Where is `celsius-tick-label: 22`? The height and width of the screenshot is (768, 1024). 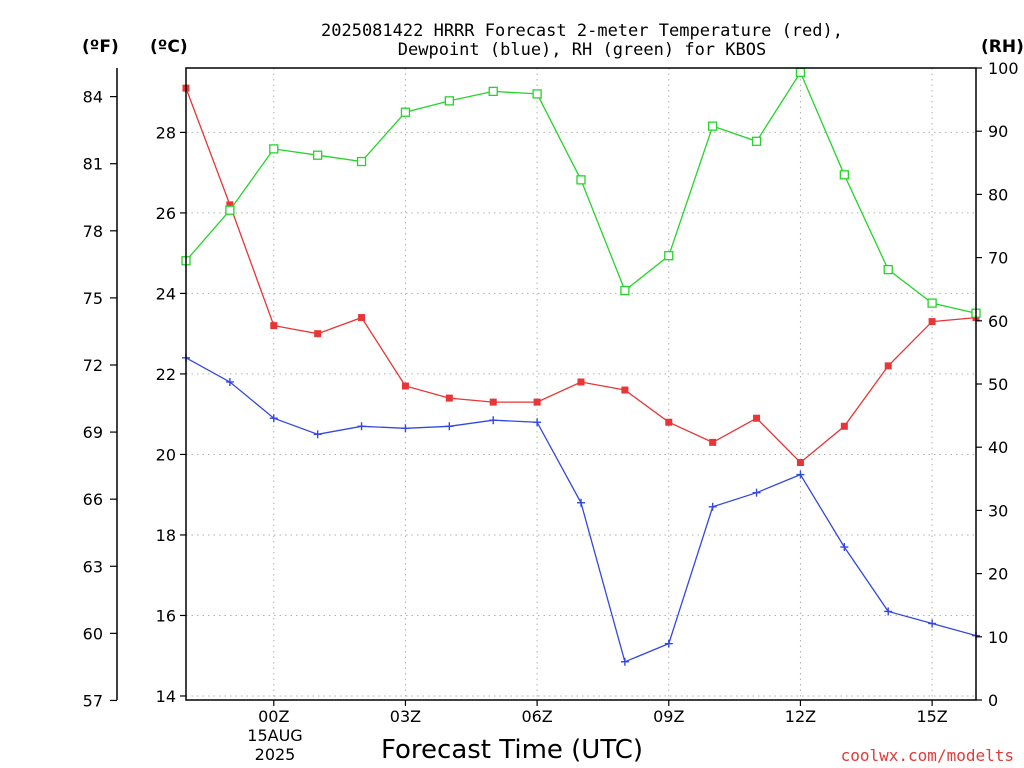 celsius-tick-label: 22 is located at coordinates (166, 374).